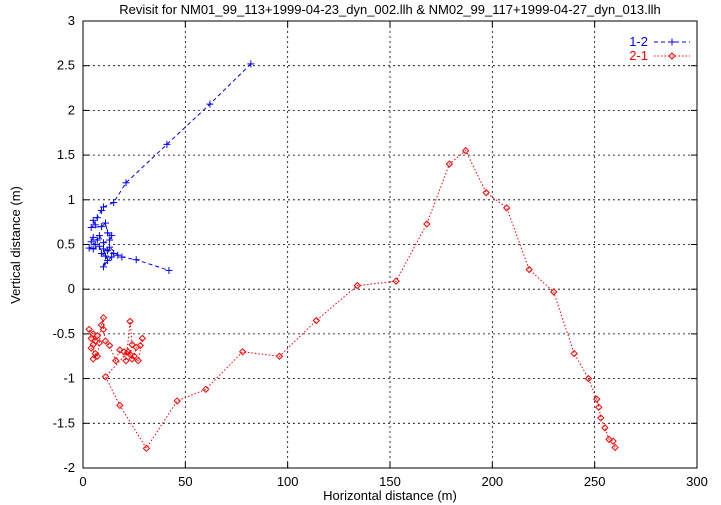 This screenshot has width=721, height=505. Describe the element at coordinates (69, 467) in the screenshot. I see `y-tick-label: -2` at that location.